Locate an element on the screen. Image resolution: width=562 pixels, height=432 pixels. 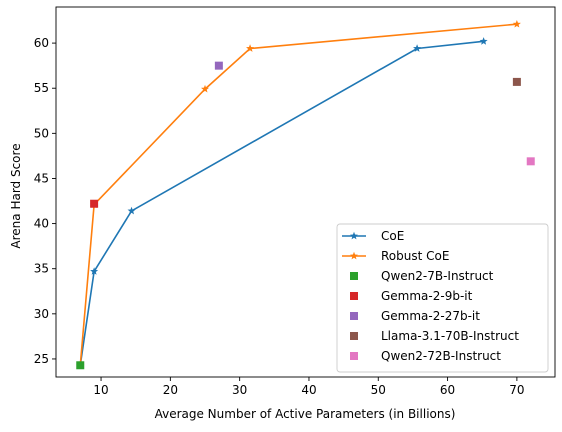
y-tick-label: 25 is located at coordinates (41, 359).